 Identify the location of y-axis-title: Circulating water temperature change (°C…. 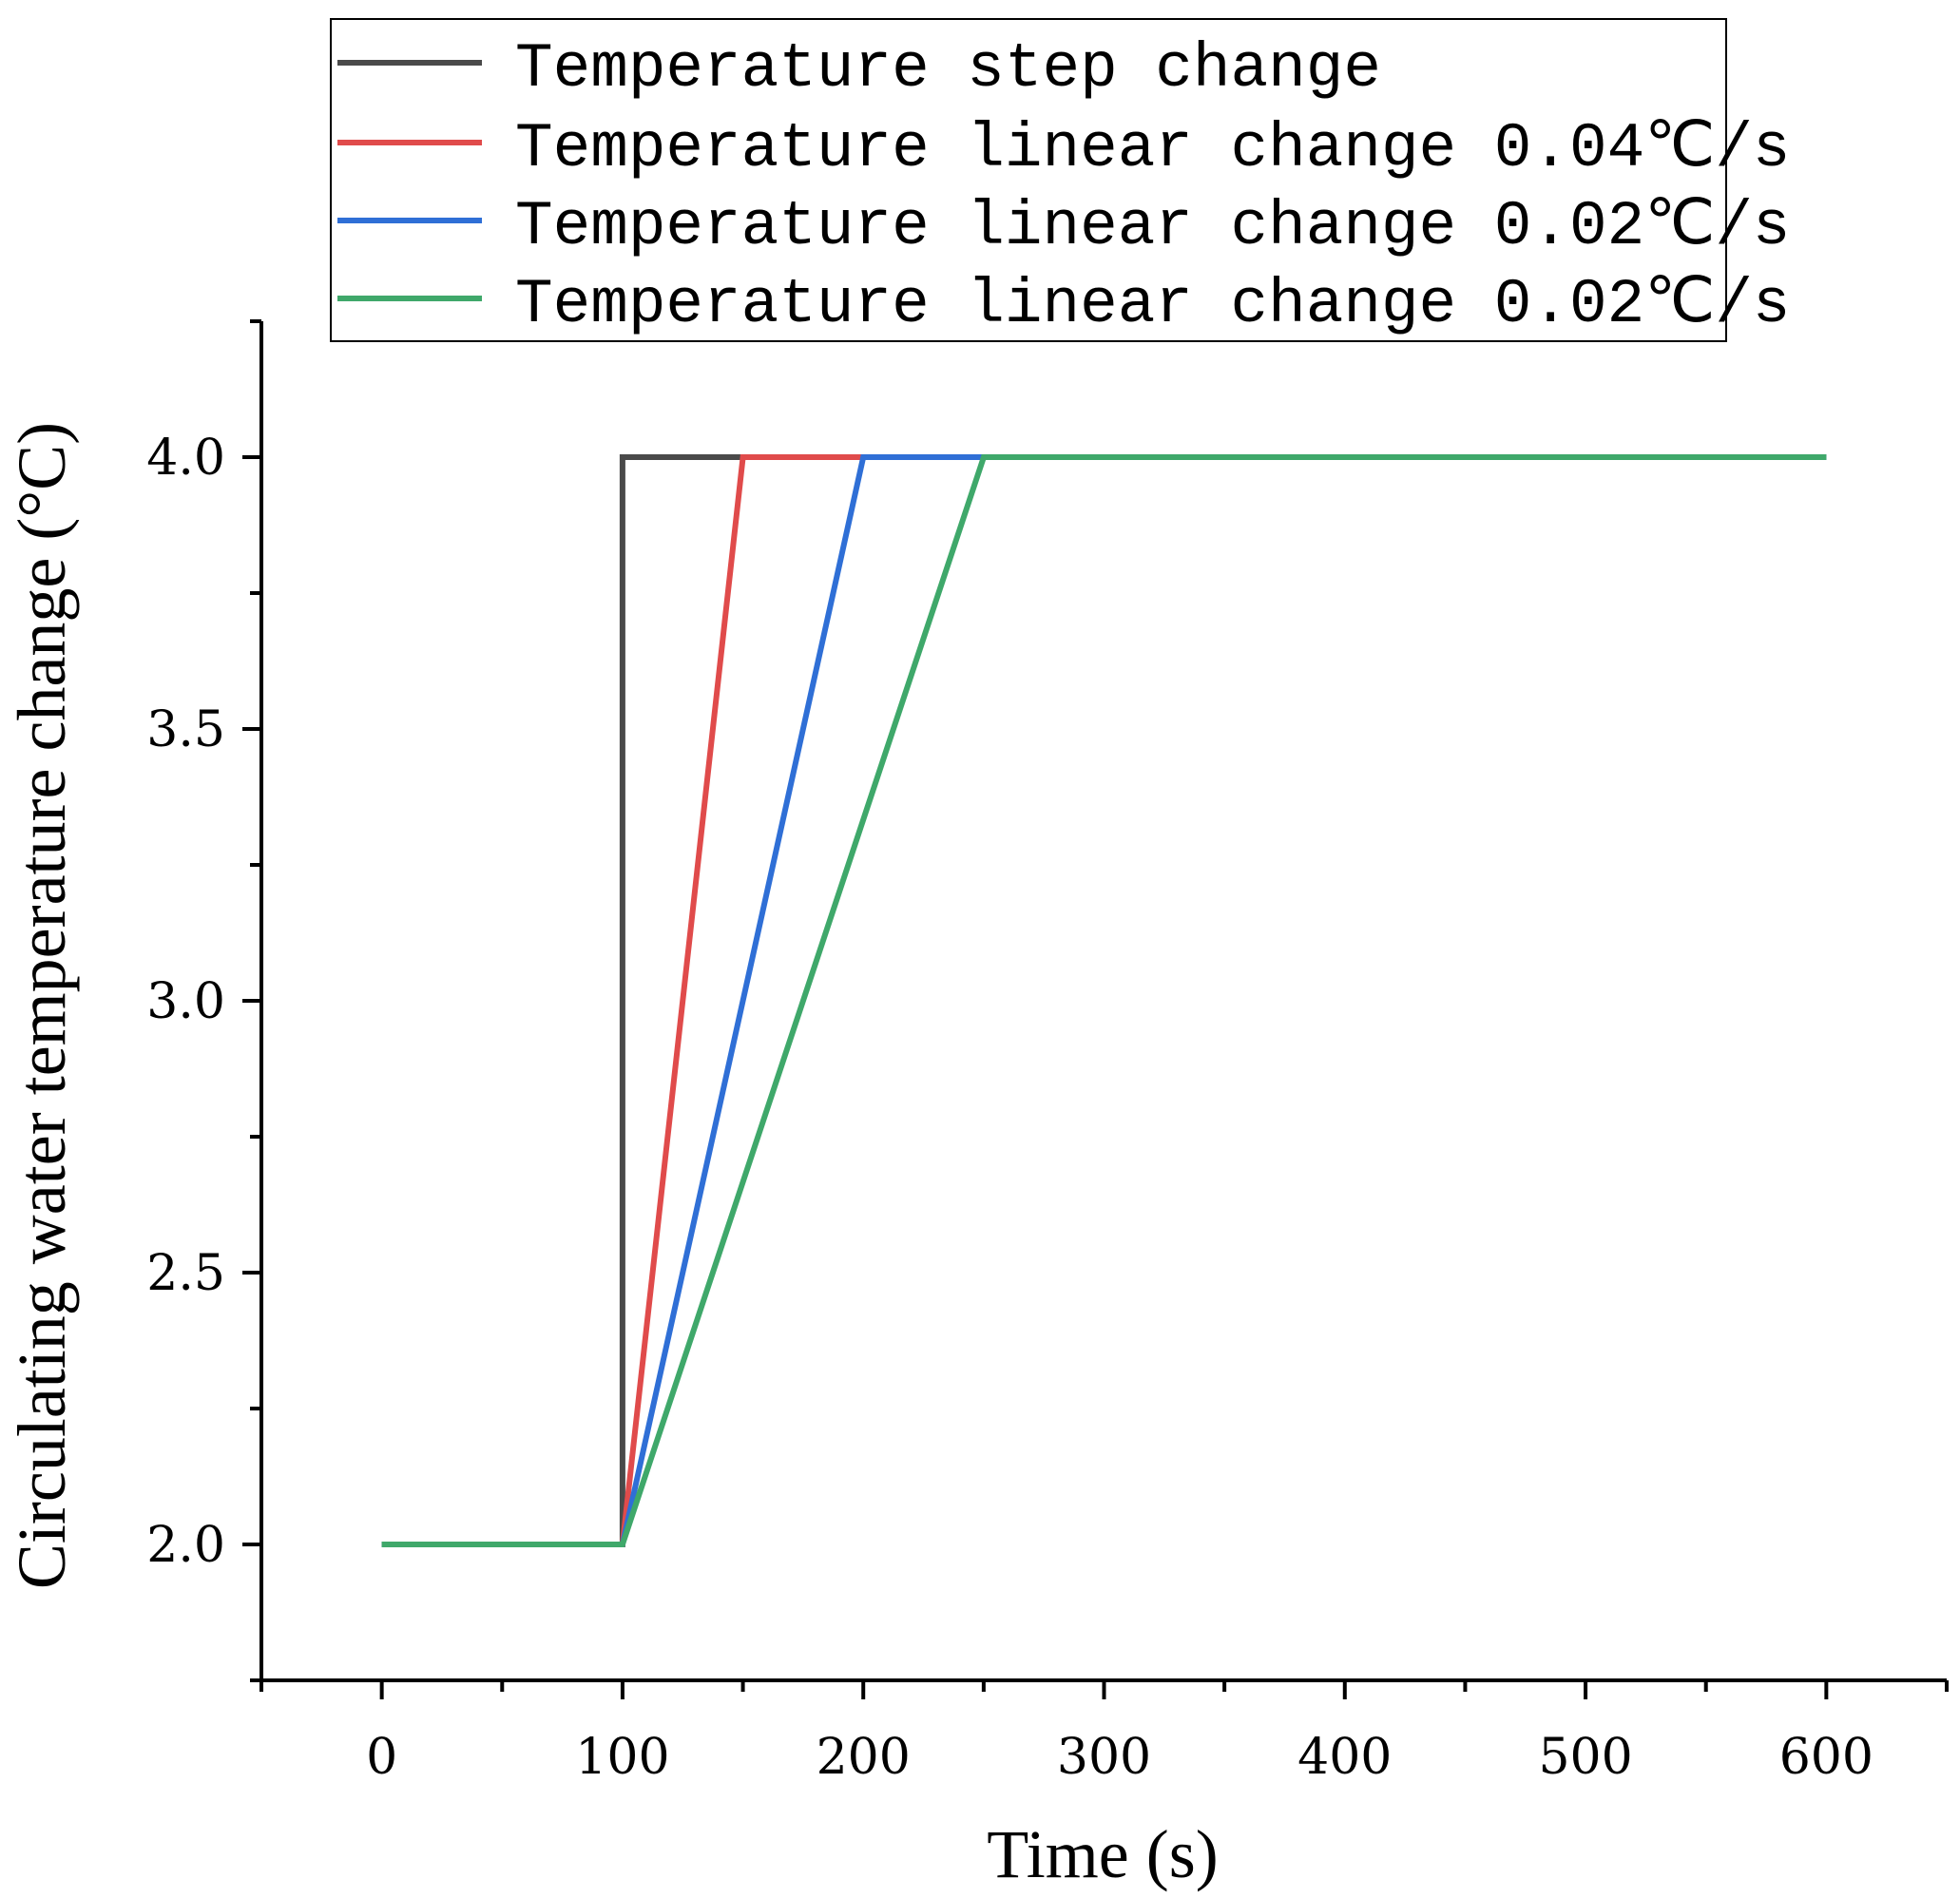
(42, 1005).